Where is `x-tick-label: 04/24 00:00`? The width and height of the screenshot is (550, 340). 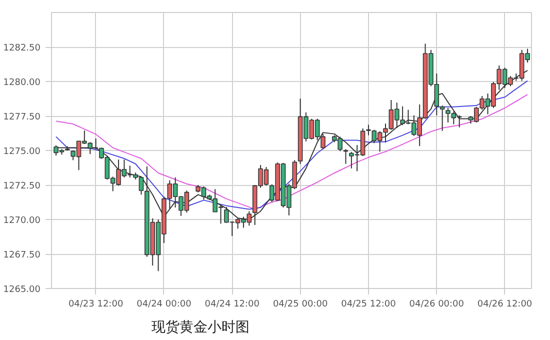
x-tick-label: 04/24 00:00 is located at coordinates (164, 305).